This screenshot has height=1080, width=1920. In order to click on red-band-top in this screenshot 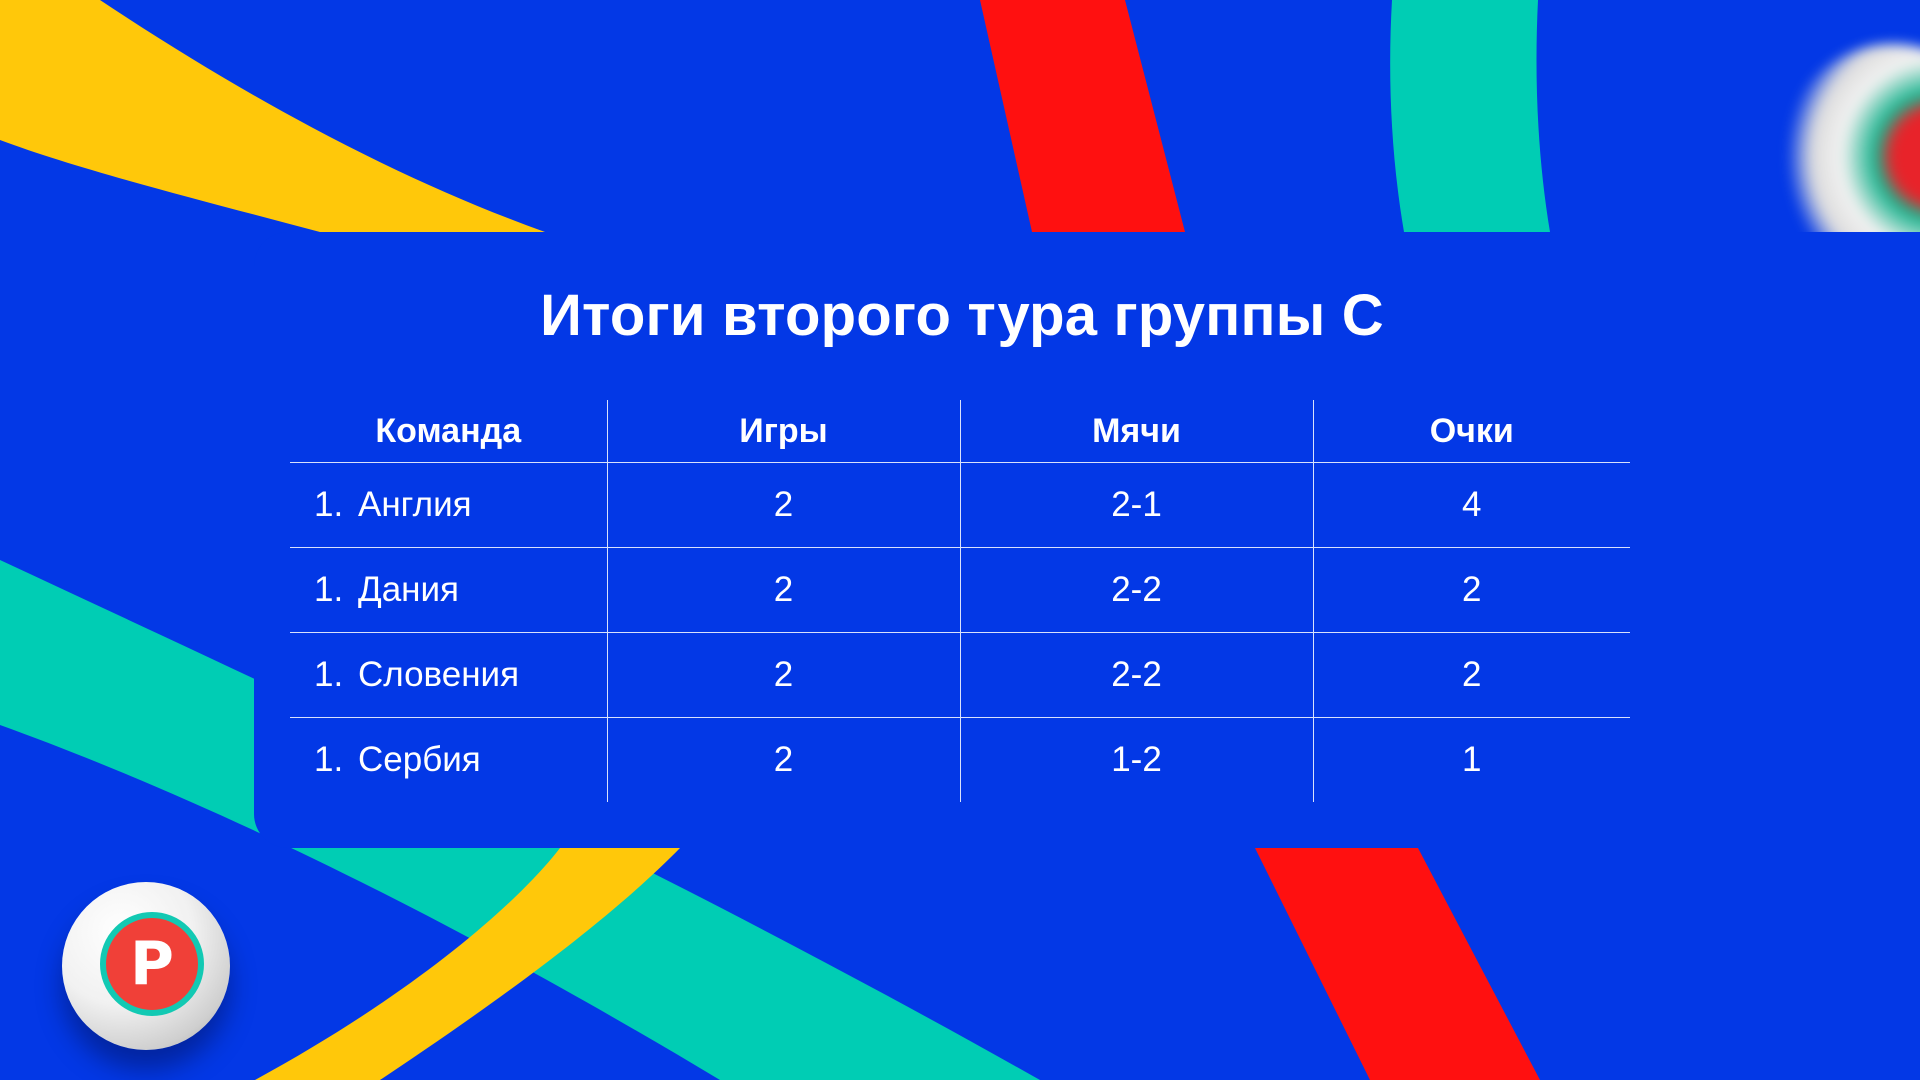, I will do `click(1082, 116)`.